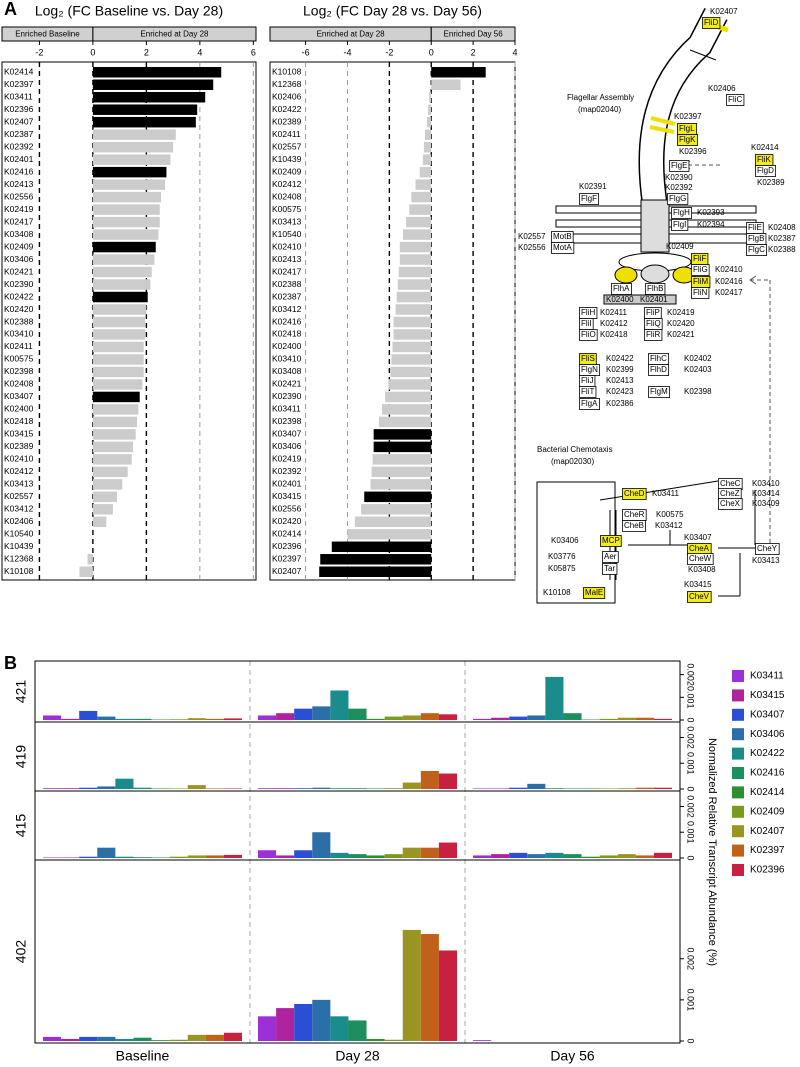  Describe the element at coordinates (146, 52) in the screenshot. I see `x-tick-label: 2` at that location.